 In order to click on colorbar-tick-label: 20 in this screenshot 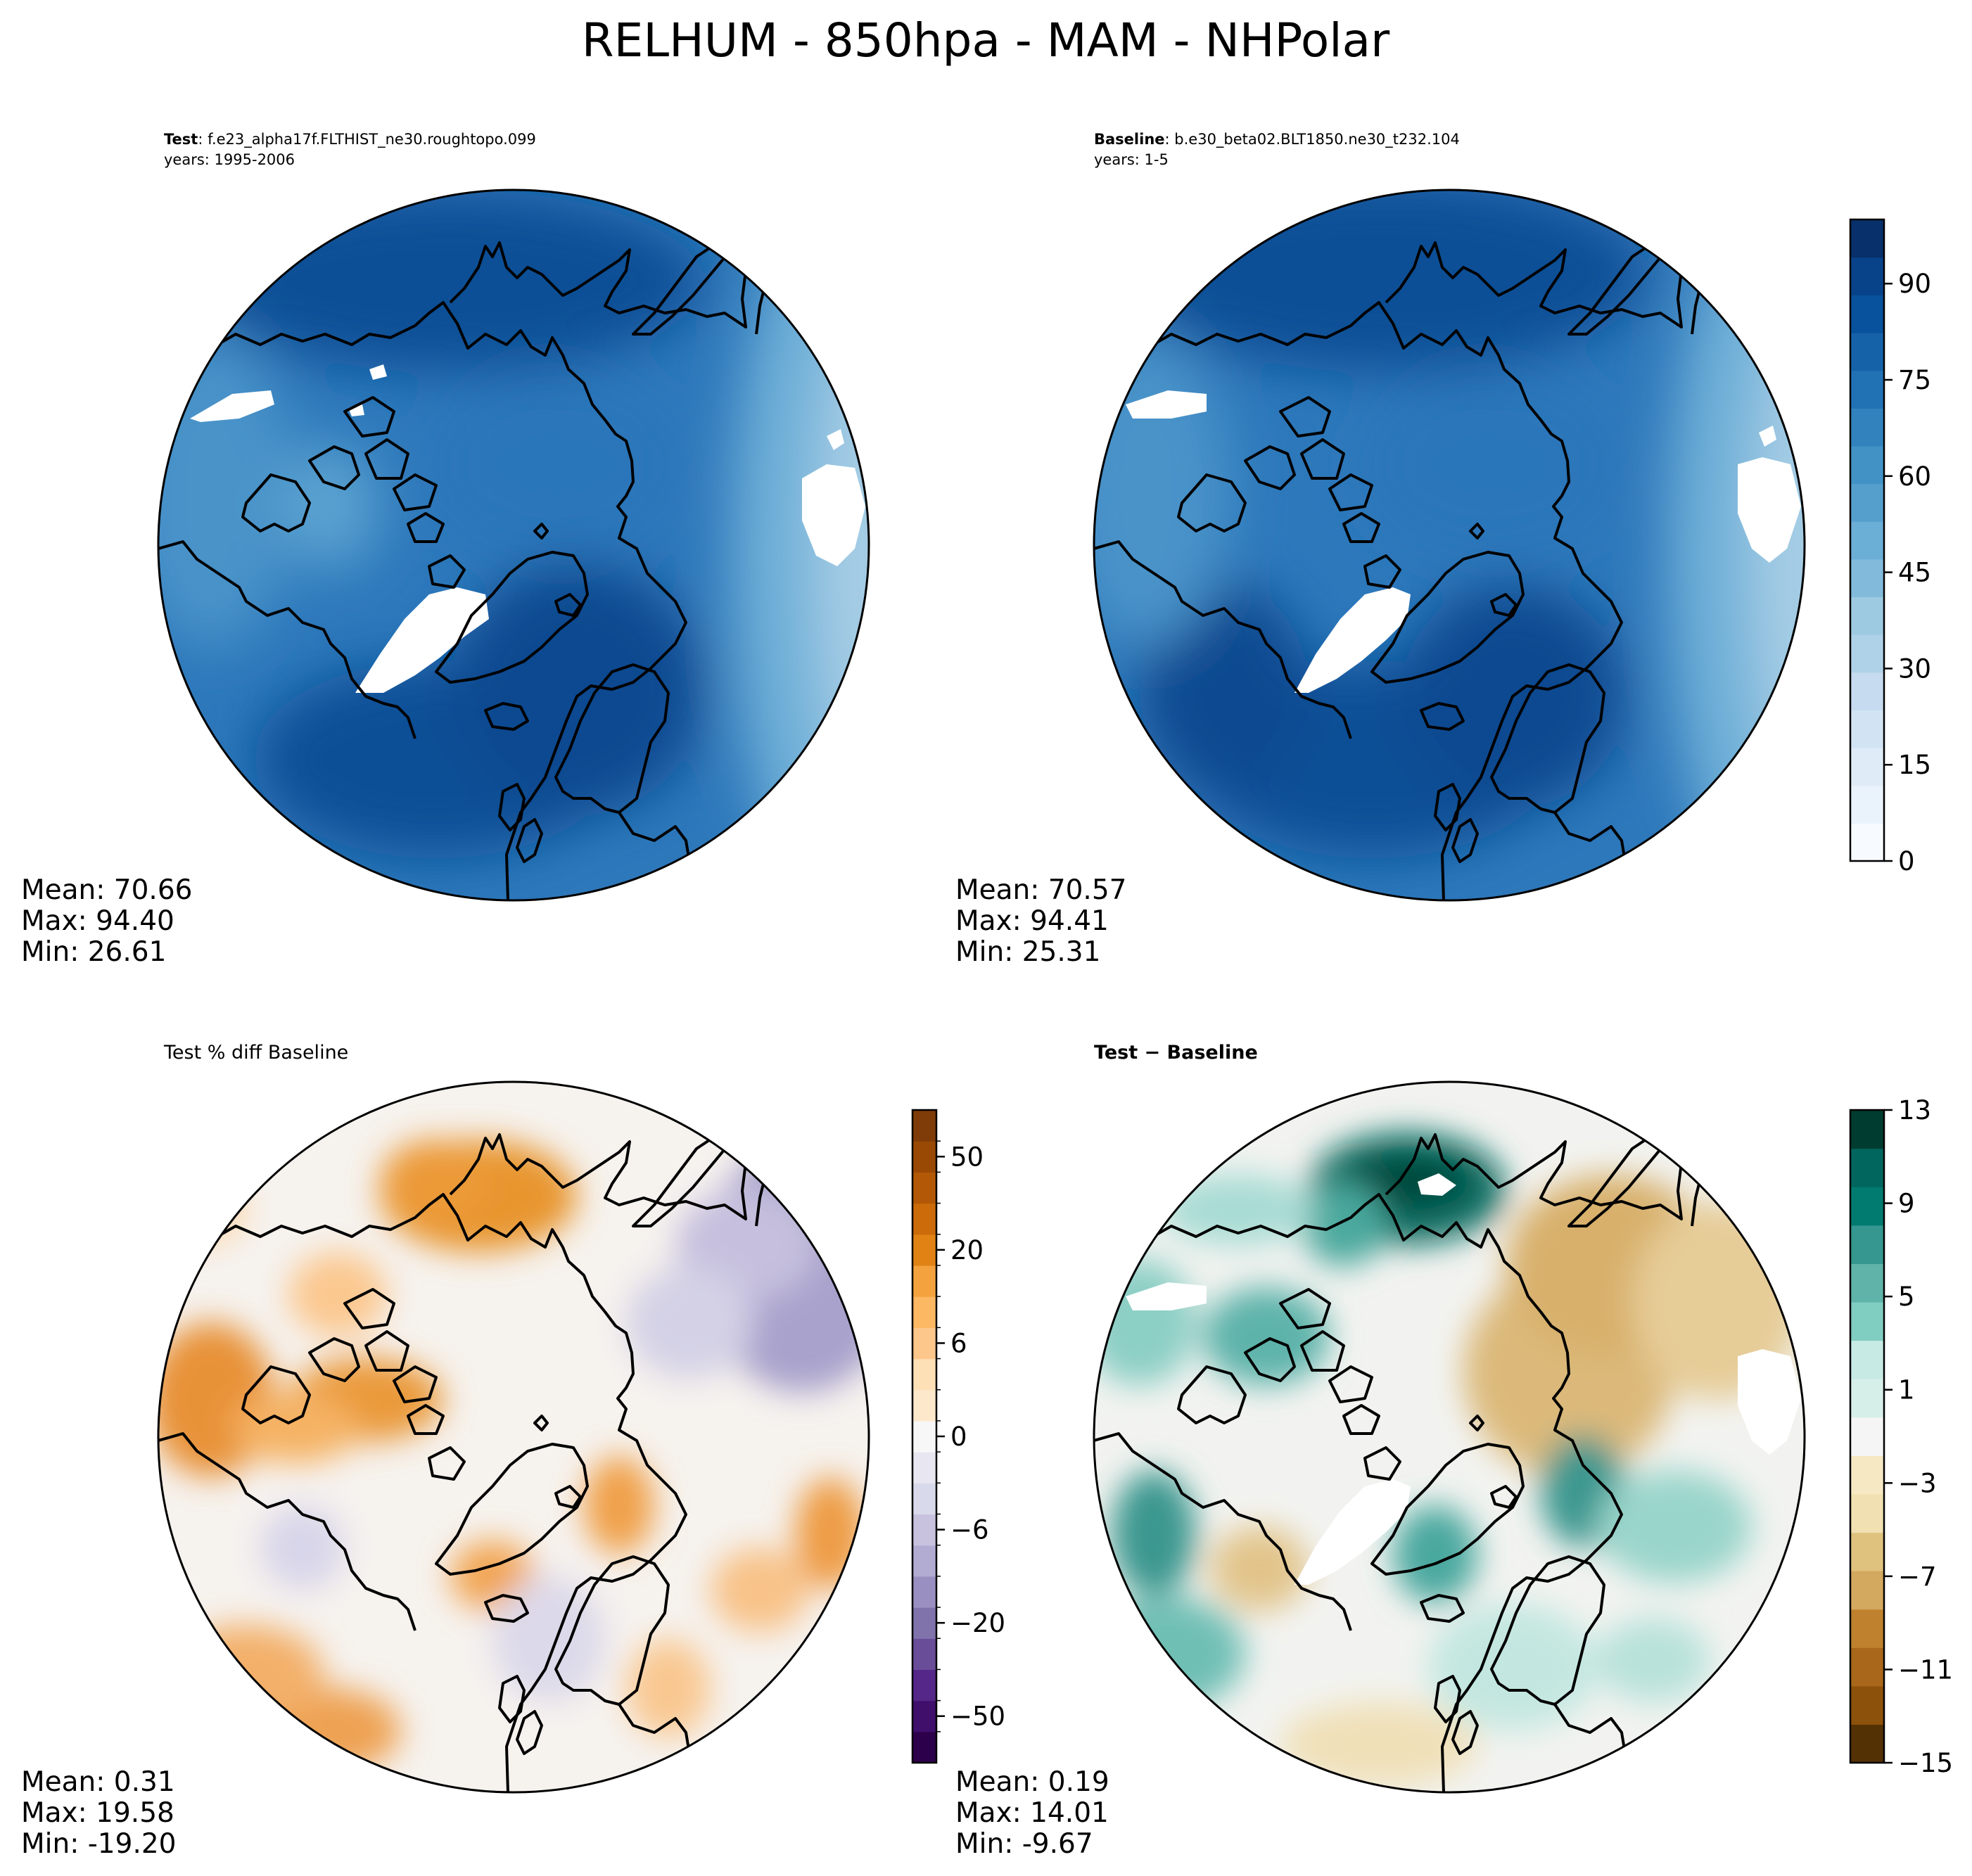, I will do `click(967, 1250)`.